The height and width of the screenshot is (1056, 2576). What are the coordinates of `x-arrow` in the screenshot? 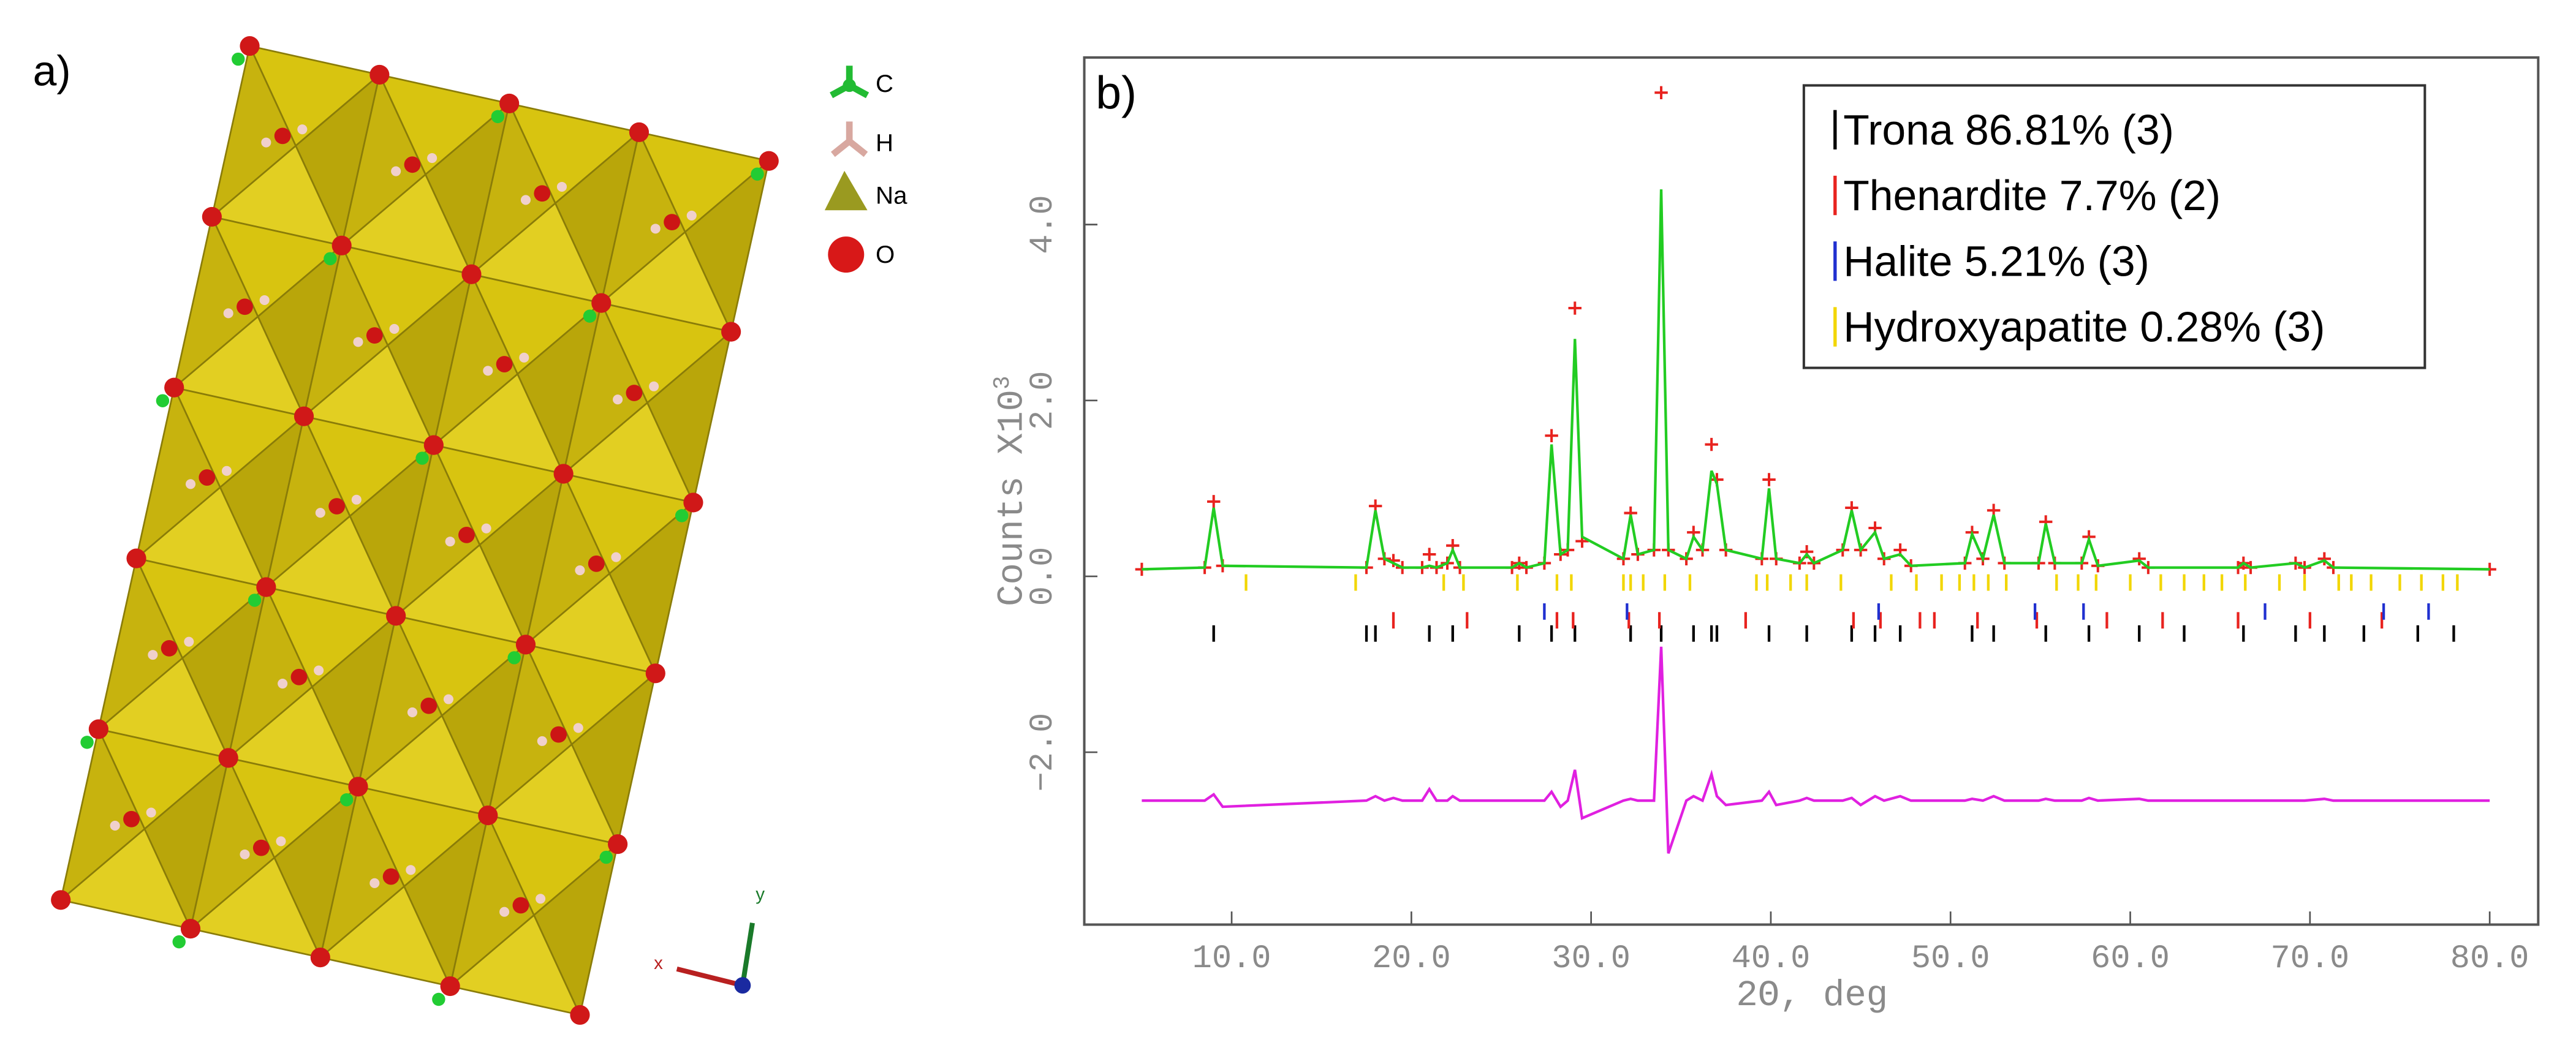 It's located at (710, 977).